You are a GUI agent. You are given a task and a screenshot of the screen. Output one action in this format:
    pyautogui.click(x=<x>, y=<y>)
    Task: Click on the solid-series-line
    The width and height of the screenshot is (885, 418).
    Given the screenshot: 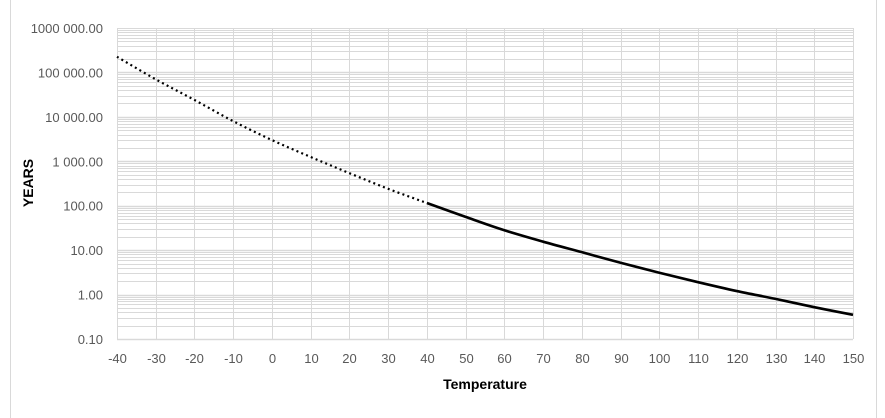 What is the action you would take?
    pyautogui.click(x=640, y=259)
    